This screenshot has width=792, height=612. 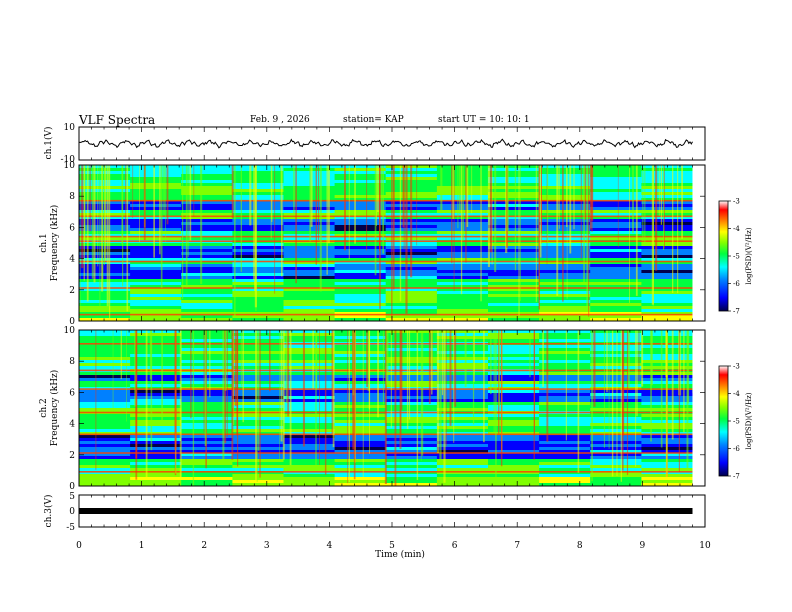 What do you see at coordinates (48, 143) in the screenshot?
I see `ch1-waveform-ylabel: ch.1(V)` at bounding box center [48, 143].